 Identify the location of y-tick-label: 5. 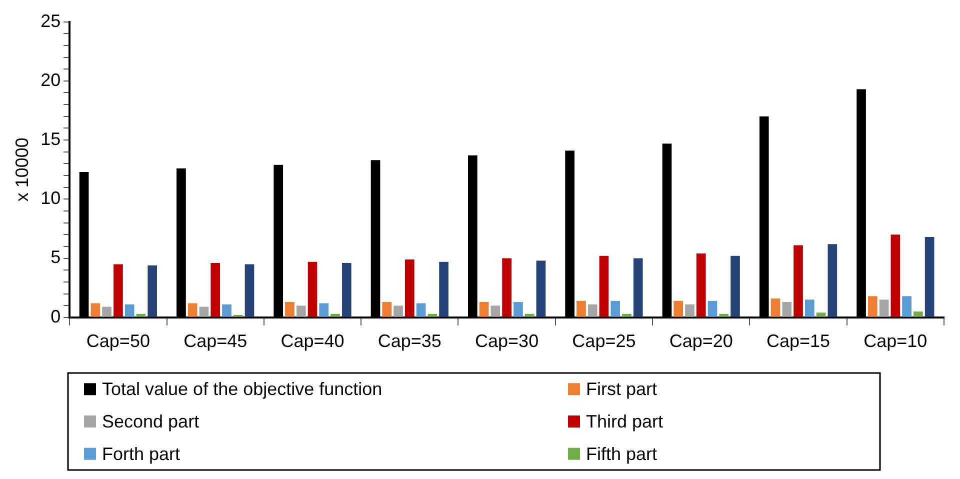
(55, 257).